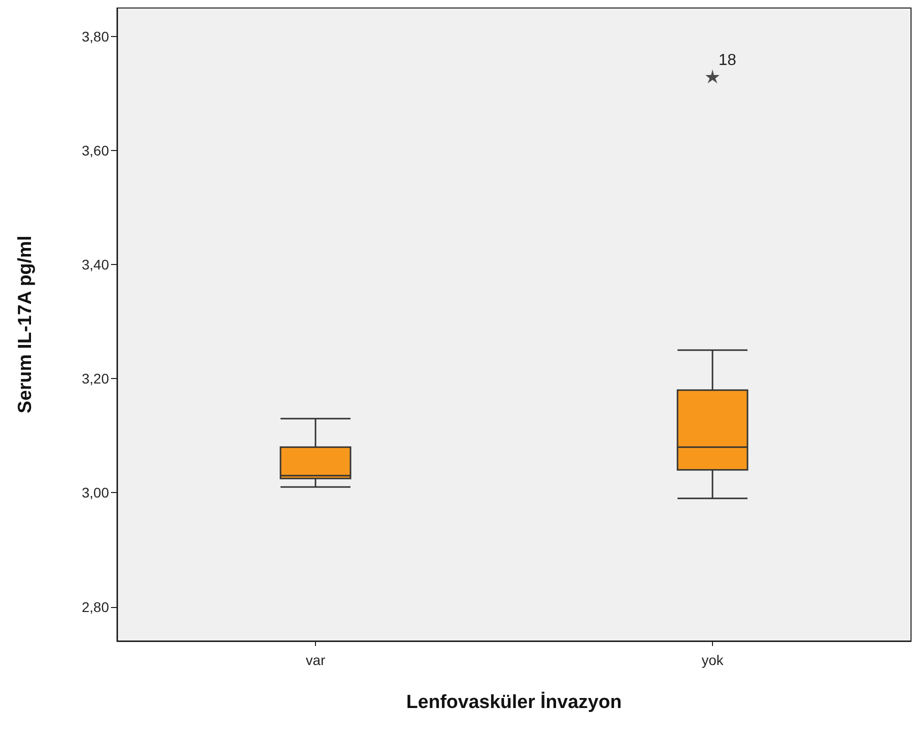 The image size is (912, 740). Describe the element at coordinates (96, 150) in the screenshot. I see `y-tick-label: 3,60` at that location.